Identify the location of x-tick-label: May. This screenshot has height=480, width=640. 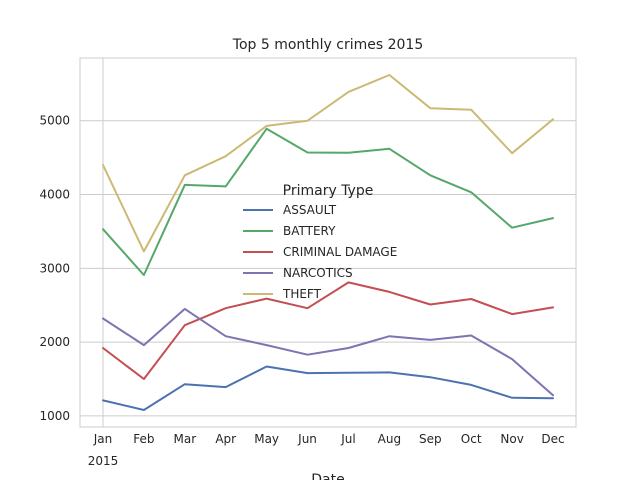
(266, 439).